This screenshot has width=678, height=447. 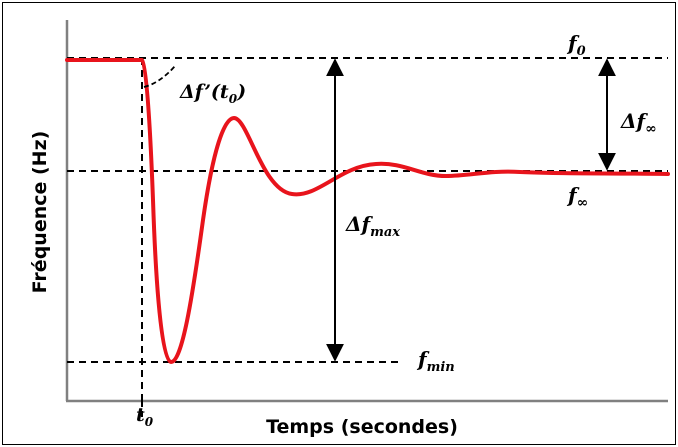 I want to click on delta-finf-label: Δf∞, so click(x=638, y=123).